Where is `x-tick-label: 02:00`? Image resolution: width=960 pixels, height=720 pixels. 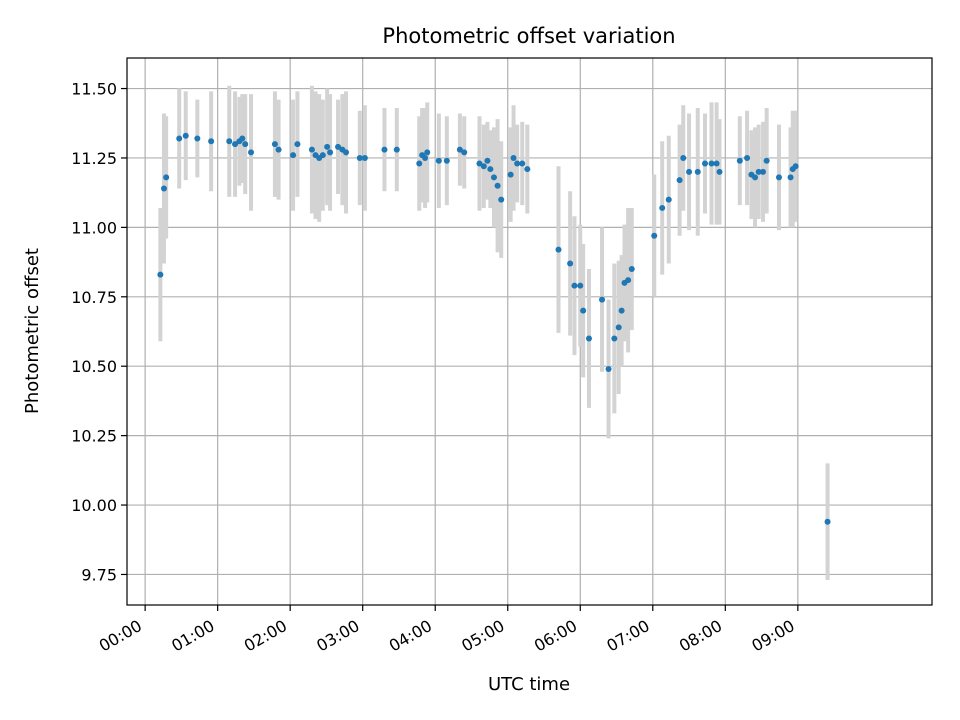
x-tick-label: 02:00 is located at coordinates (265, 636).